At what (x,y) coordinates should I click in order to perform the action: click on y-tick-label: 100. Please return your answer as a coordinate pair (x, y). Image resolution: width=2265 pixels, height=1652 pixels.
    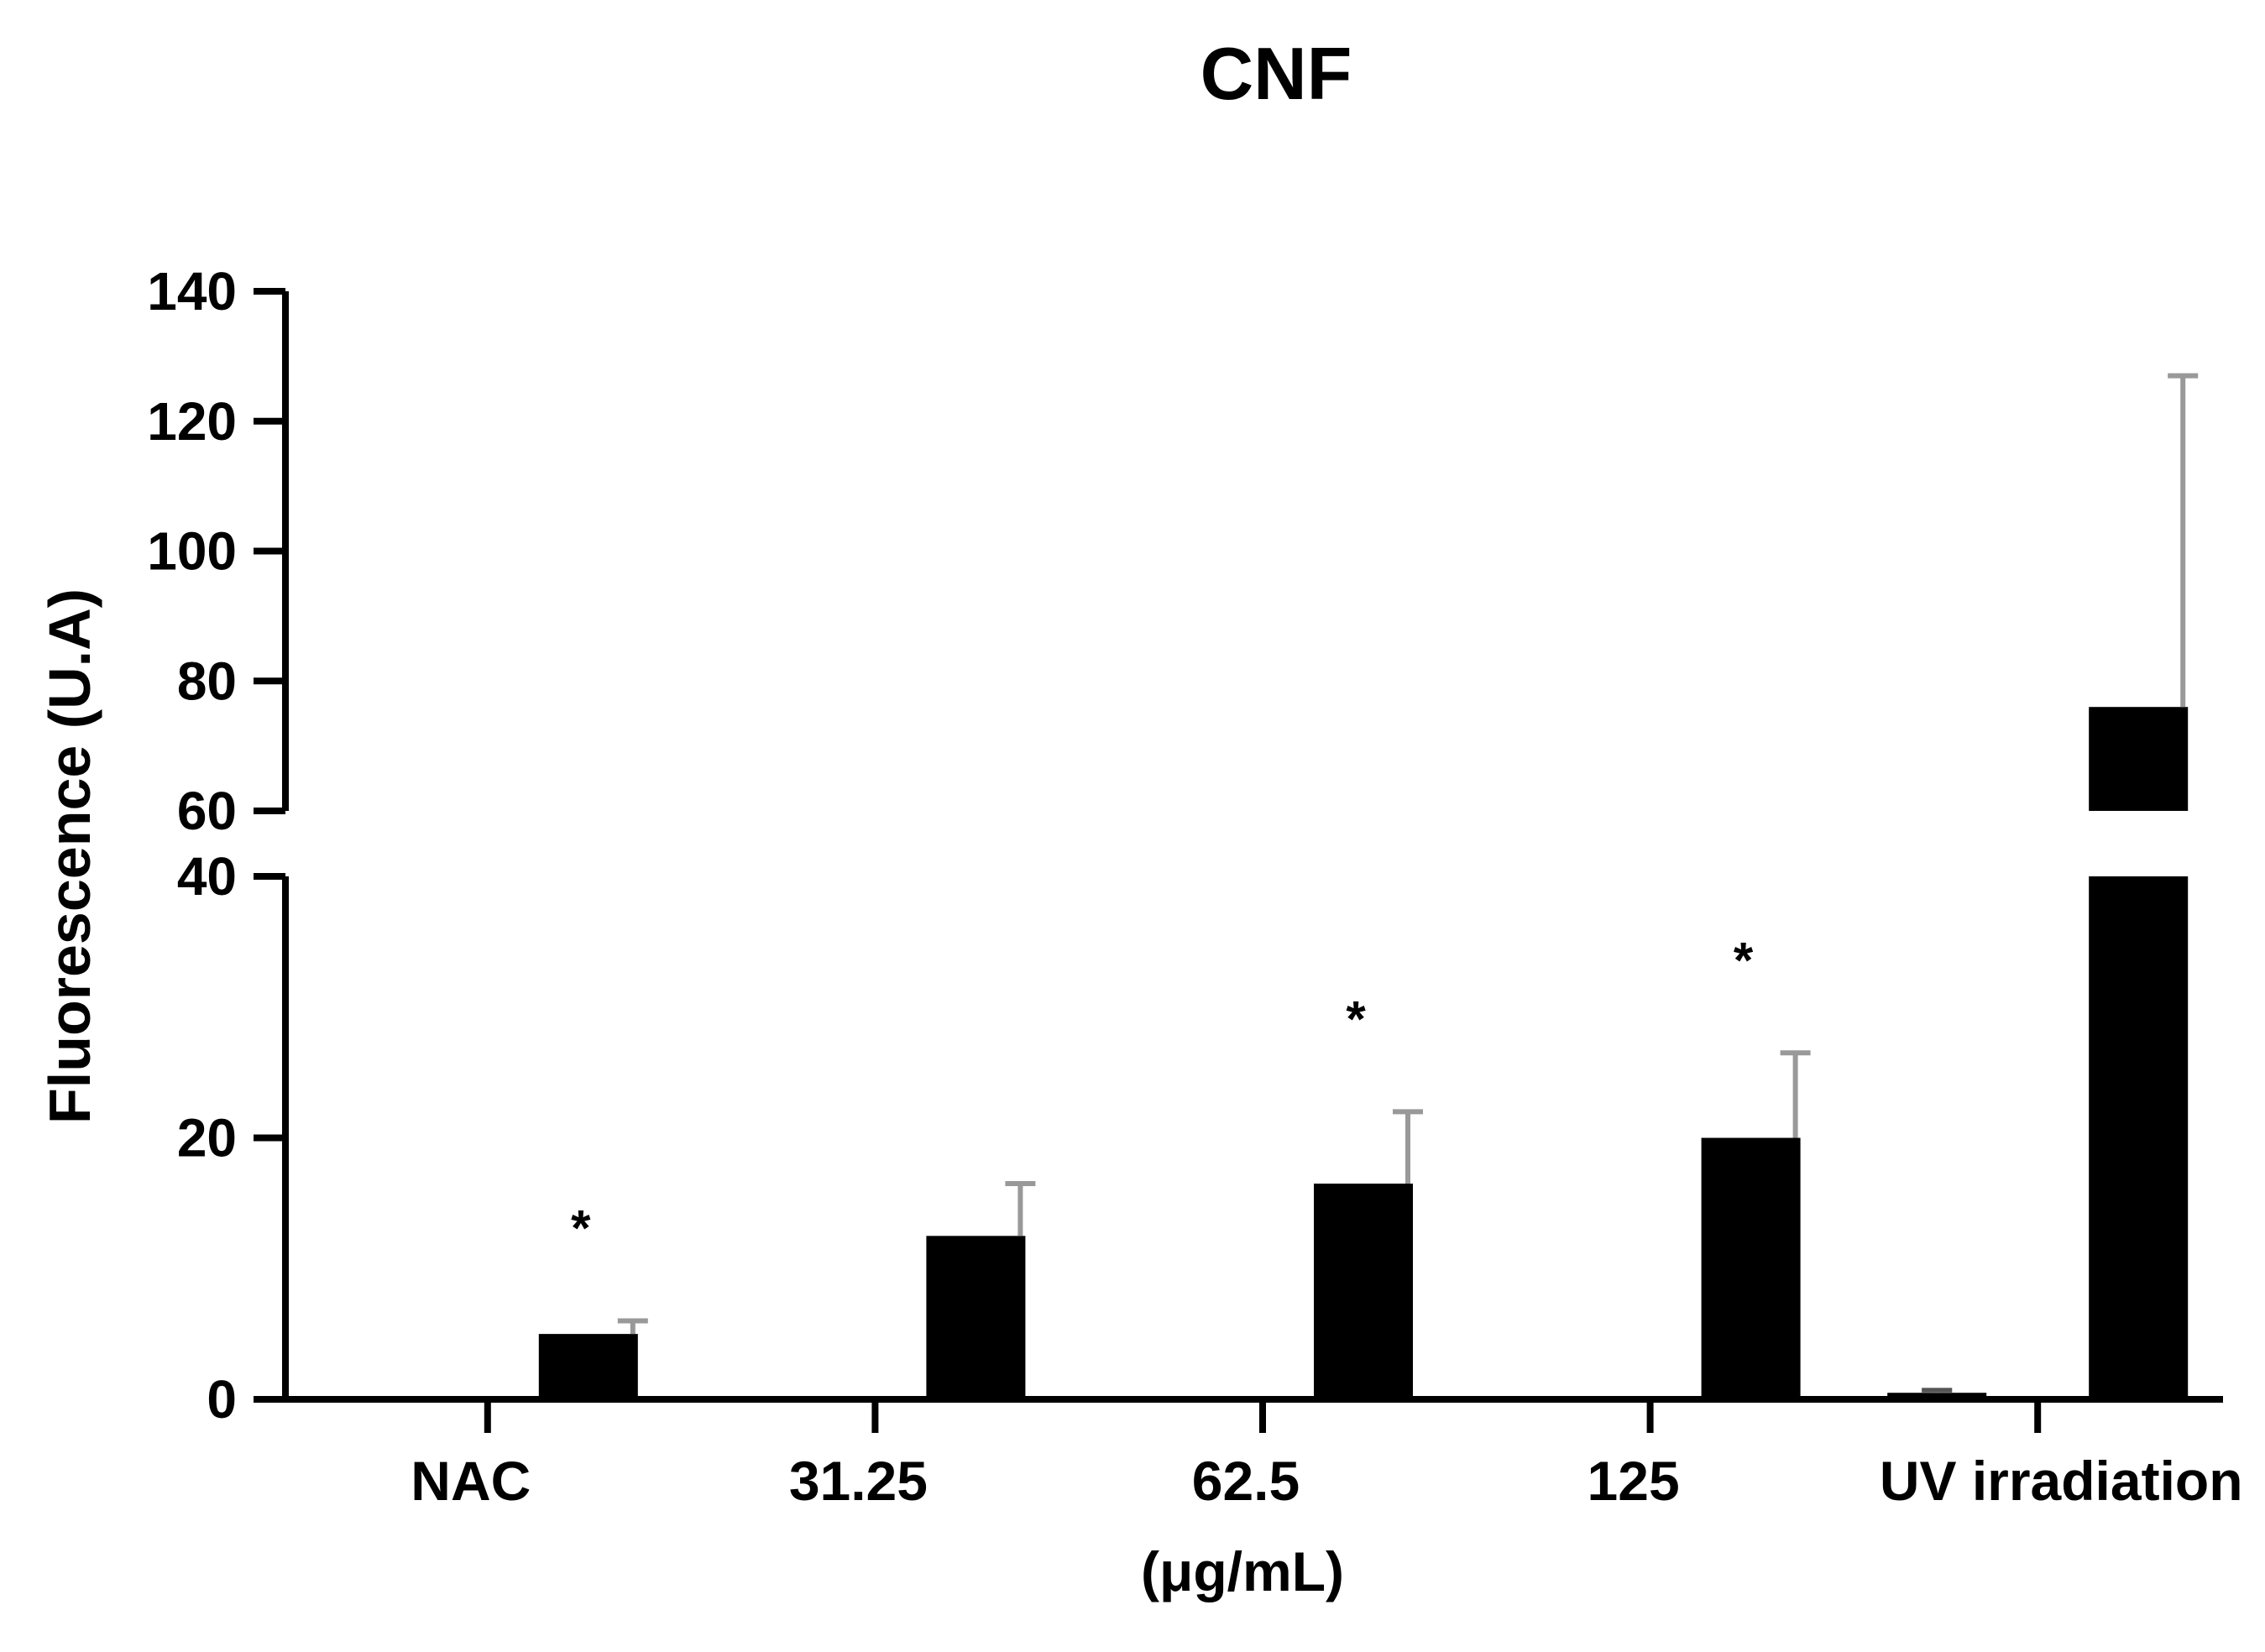
    Looking at the image, I should click on (192, 551).